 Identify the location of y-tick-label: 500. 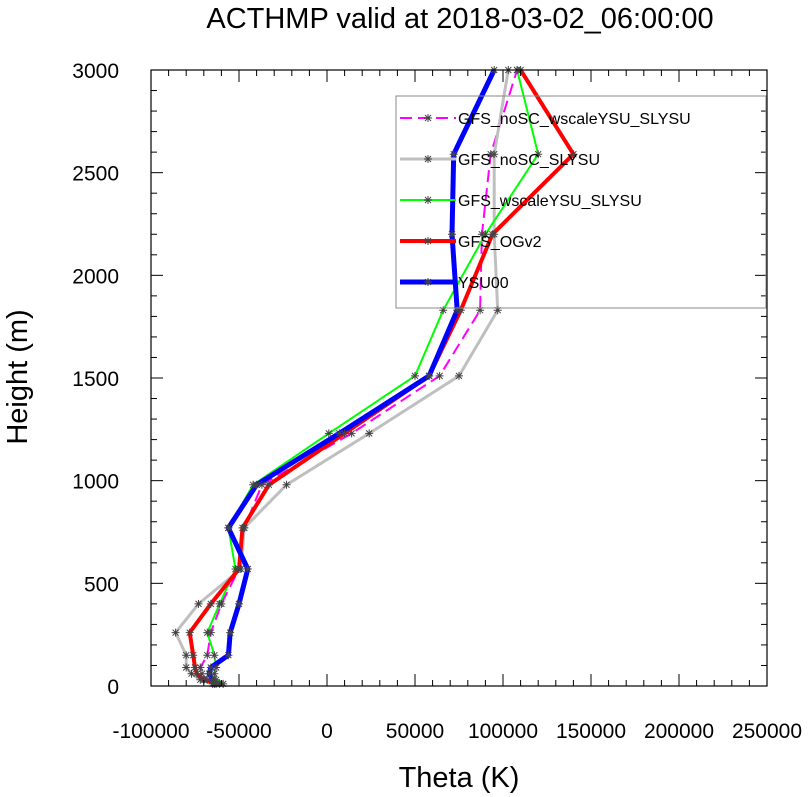
(101, 584).